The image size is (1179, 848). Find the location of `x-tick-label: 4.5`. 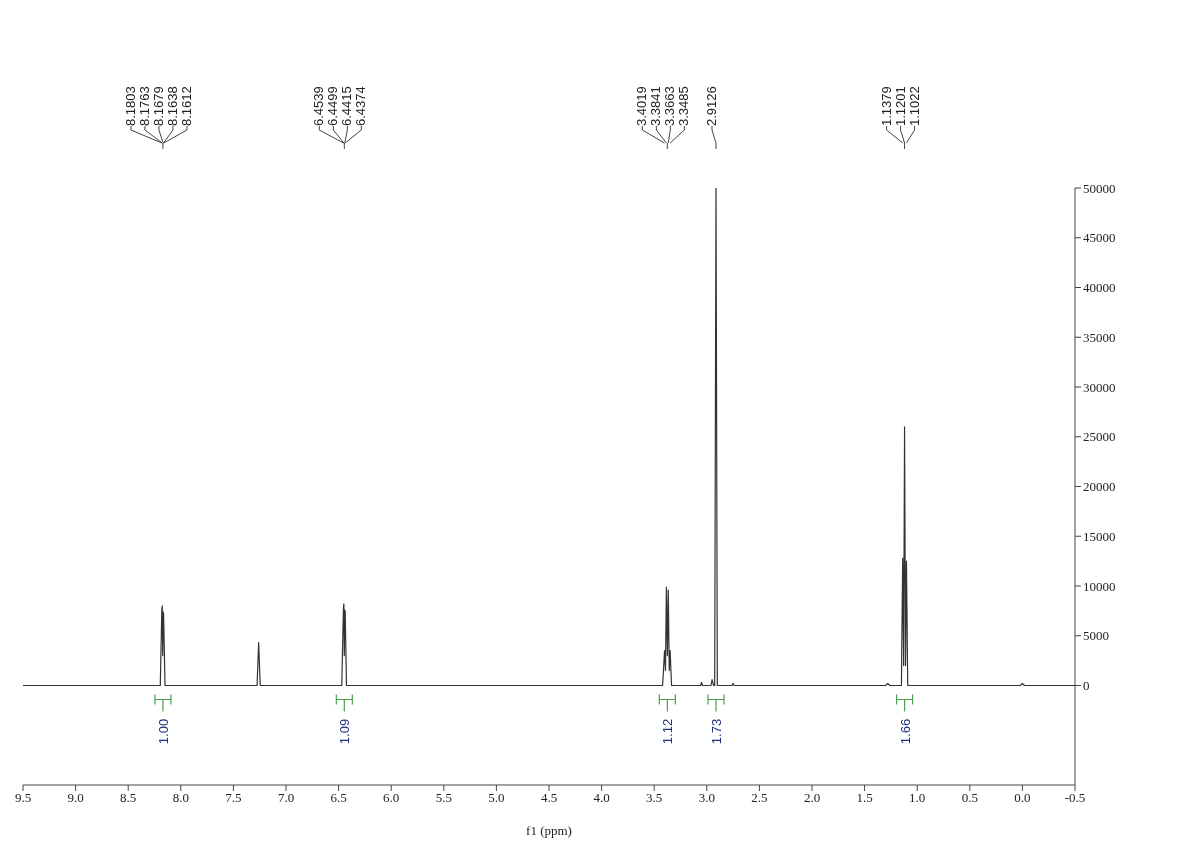

x-tick-label: 4.5 is located at coordinates (549, 798).